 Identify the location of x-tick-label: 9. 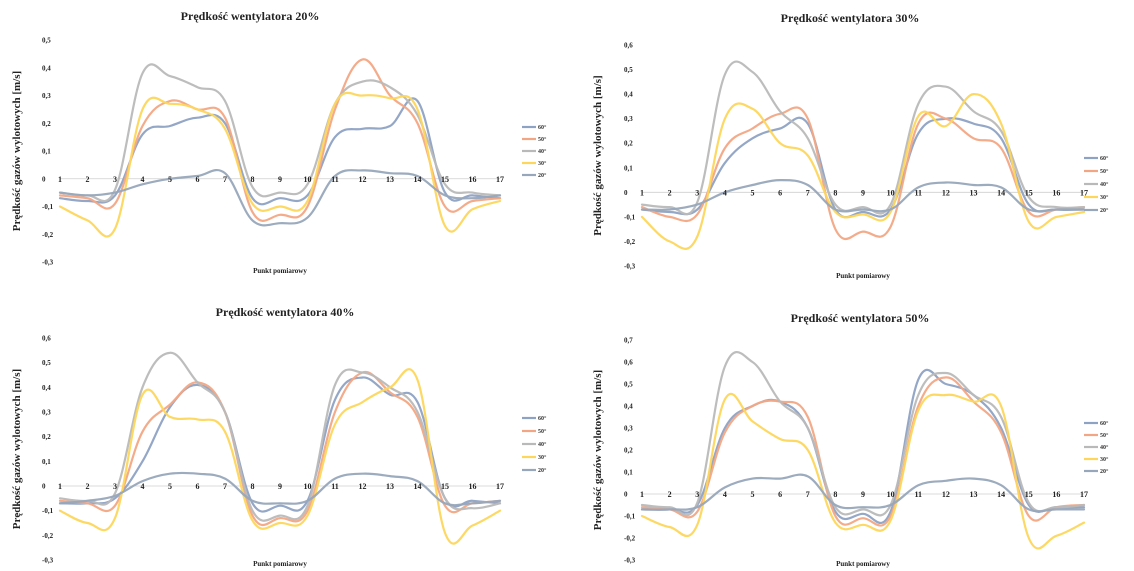
(863, 192).